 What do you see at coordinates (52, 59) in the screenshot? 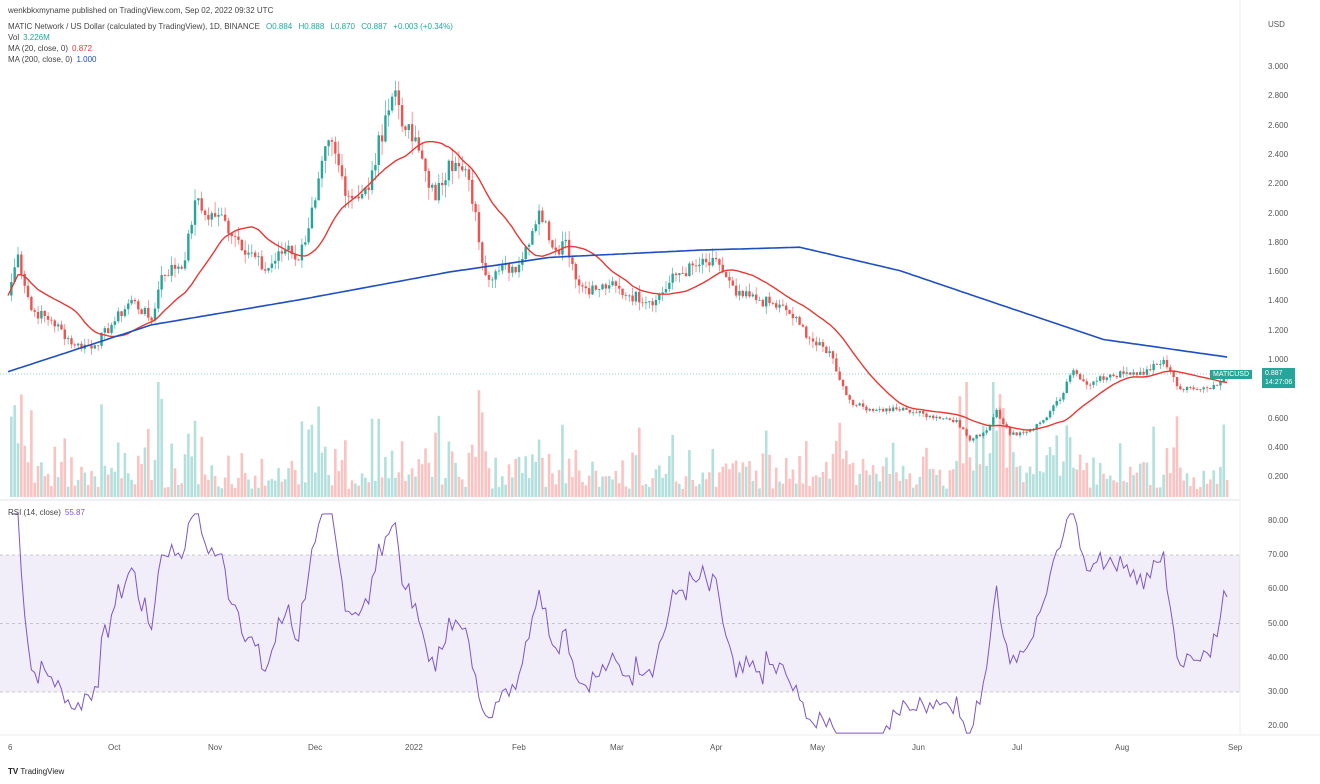
I see `ma200-legend: MA (200, close, 0) 1.000` at bounding box center [52, 59].